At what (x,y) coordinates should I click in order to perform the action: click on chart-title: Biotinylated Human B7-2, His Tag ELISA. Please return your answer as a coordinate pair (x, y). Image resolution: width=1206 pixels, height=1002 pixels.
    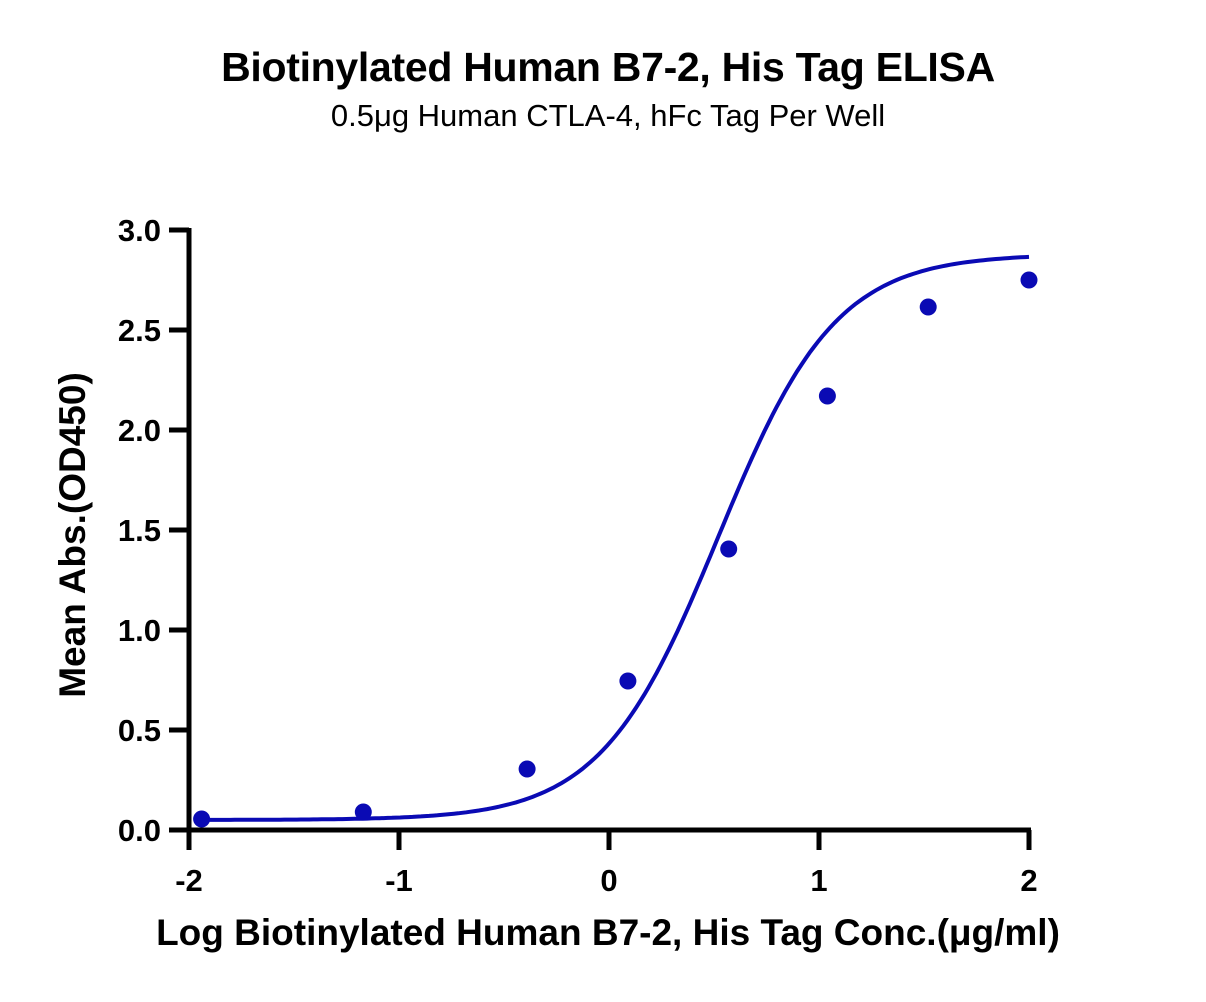
    Looking at the image, I should click on (608, 67).